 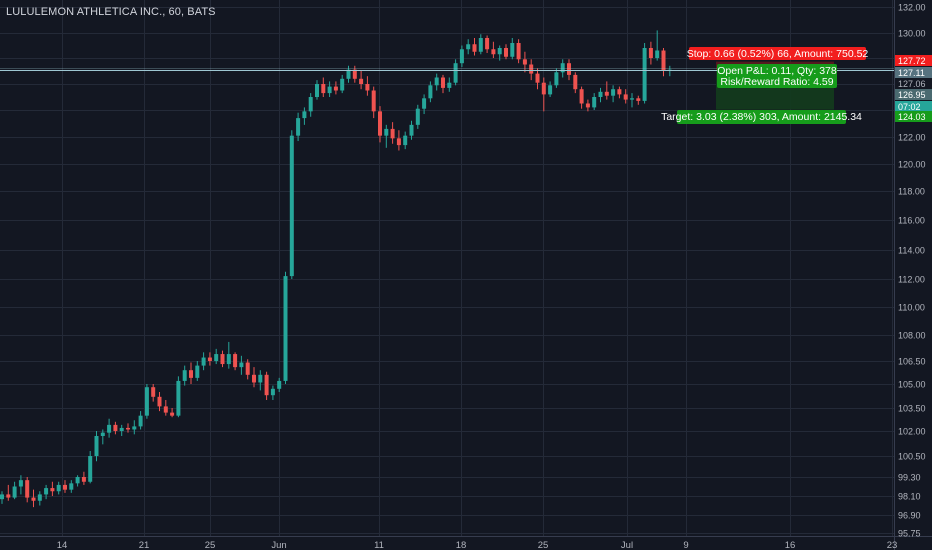 I want to click on price-tick-label: 132.00, so click(x=912, y=8).